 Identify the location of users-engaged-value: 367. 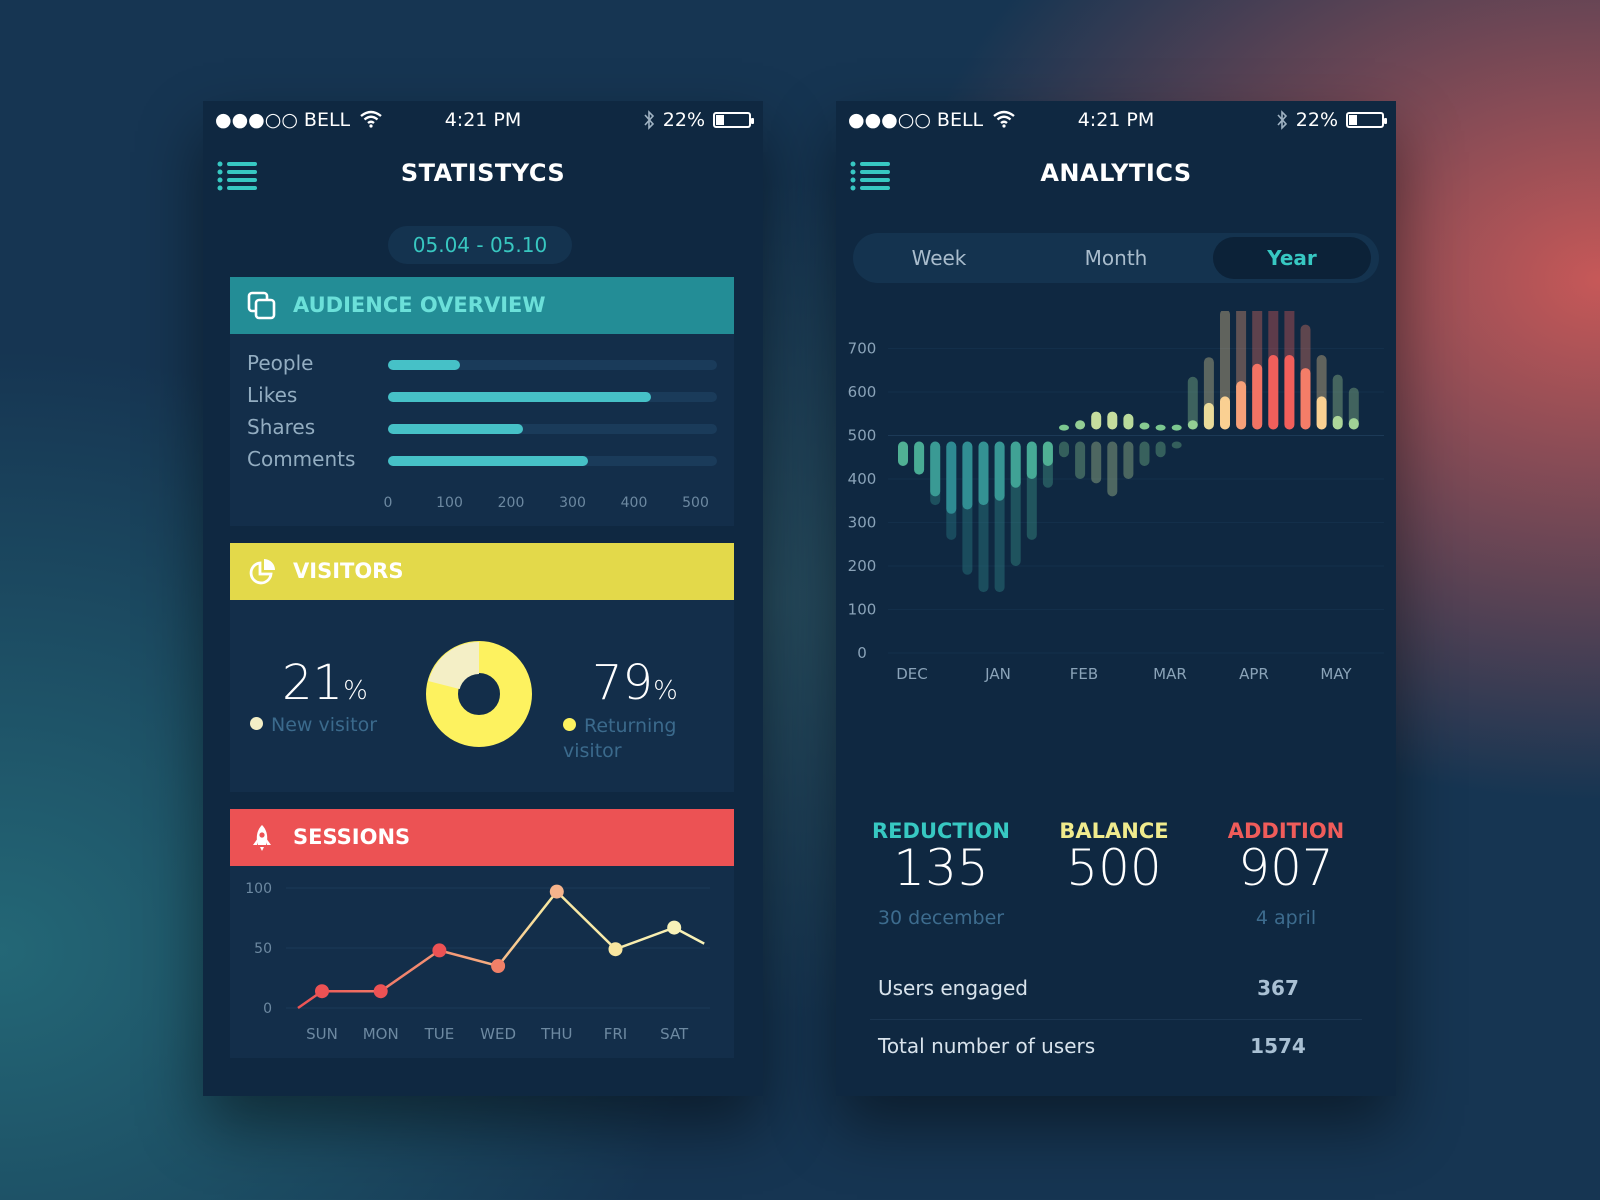
(1278, 988).